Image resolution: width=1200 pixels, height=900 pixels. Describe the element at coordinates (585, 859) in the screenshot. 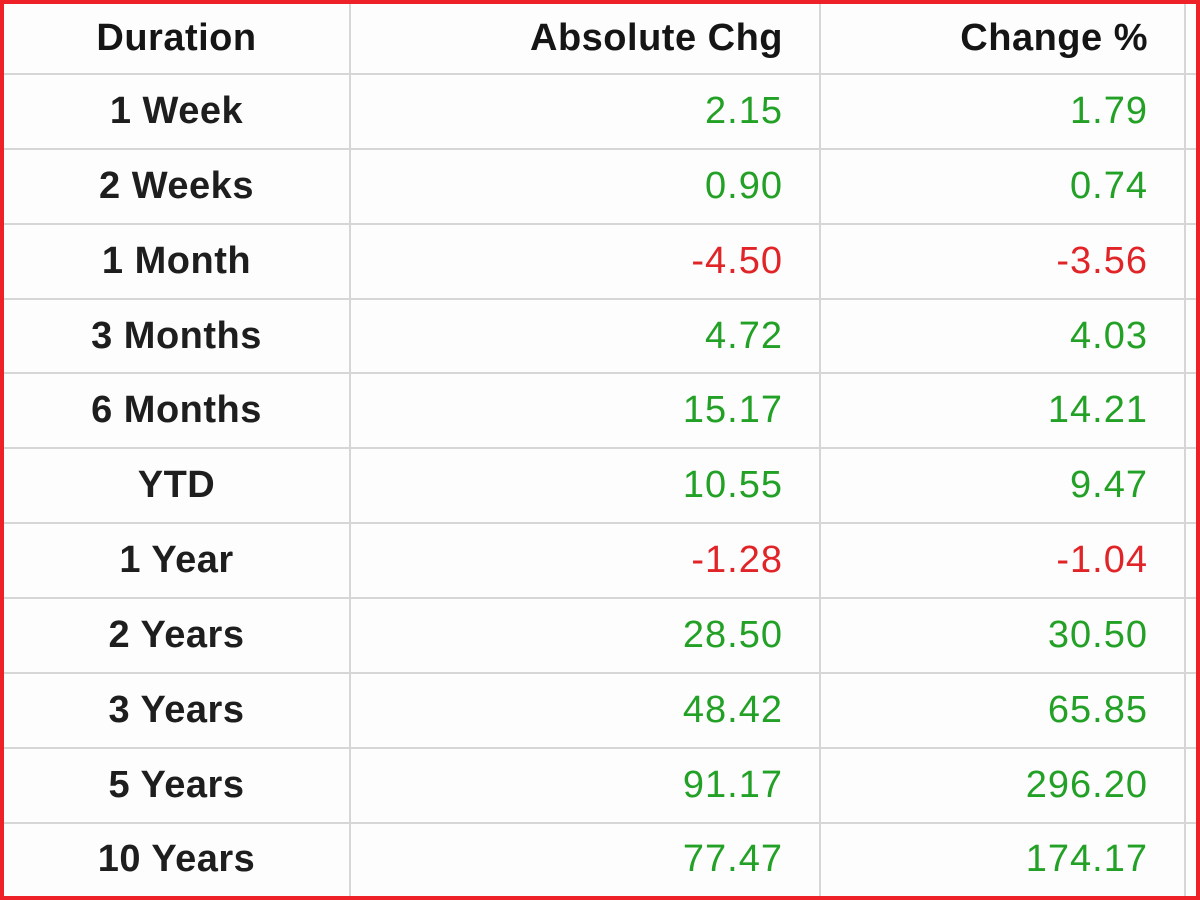

I see `value-cell: 77.47` at that location.